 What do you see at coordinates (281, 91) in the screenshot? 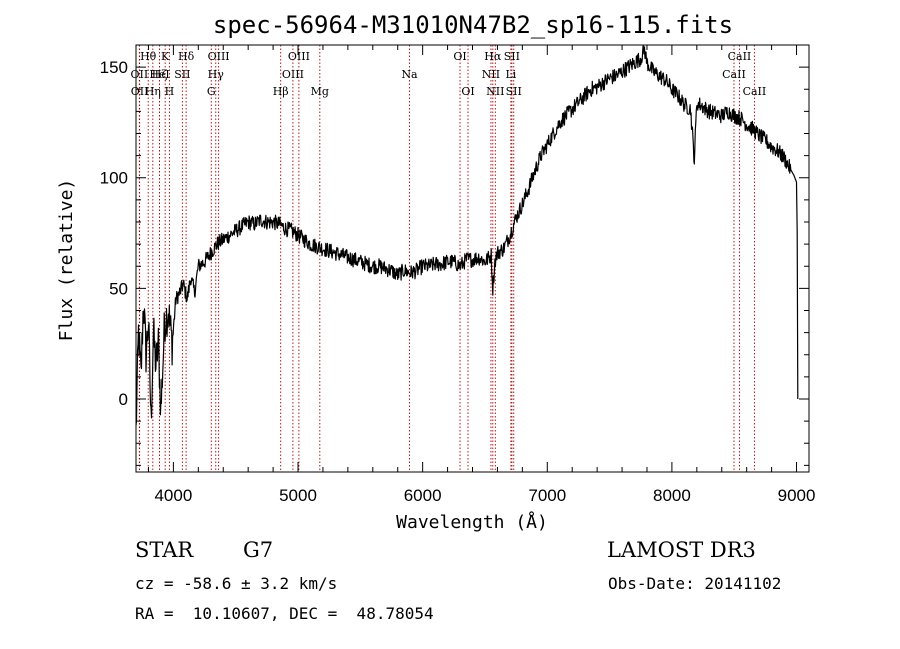
I see `spectral-line-label: Hβ` at bounding box center [281, 91].